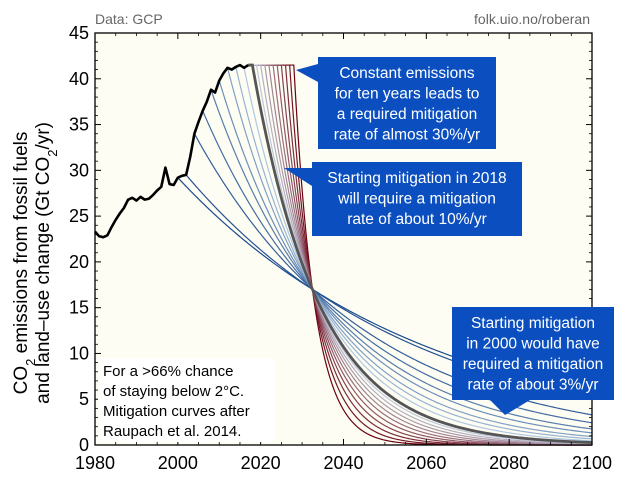 The image size is (630, 490). What do you see at coordinates (129, 19) in the screenshot?
I see `data-source-label: Data: GCP` at bounding box center [129, 19].